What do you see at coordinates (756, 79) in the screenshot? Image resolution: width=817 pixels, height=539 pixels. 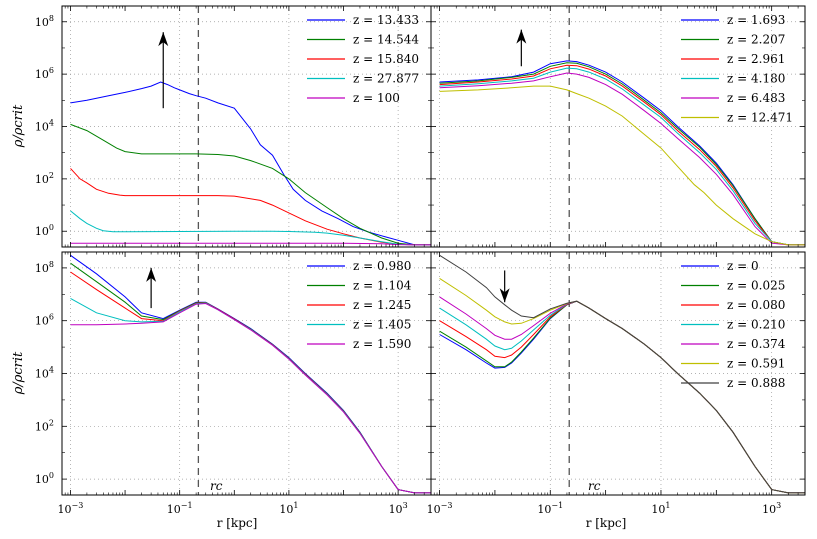 I see `legend-label: z = 4.180` at bounding box center [756, 79].